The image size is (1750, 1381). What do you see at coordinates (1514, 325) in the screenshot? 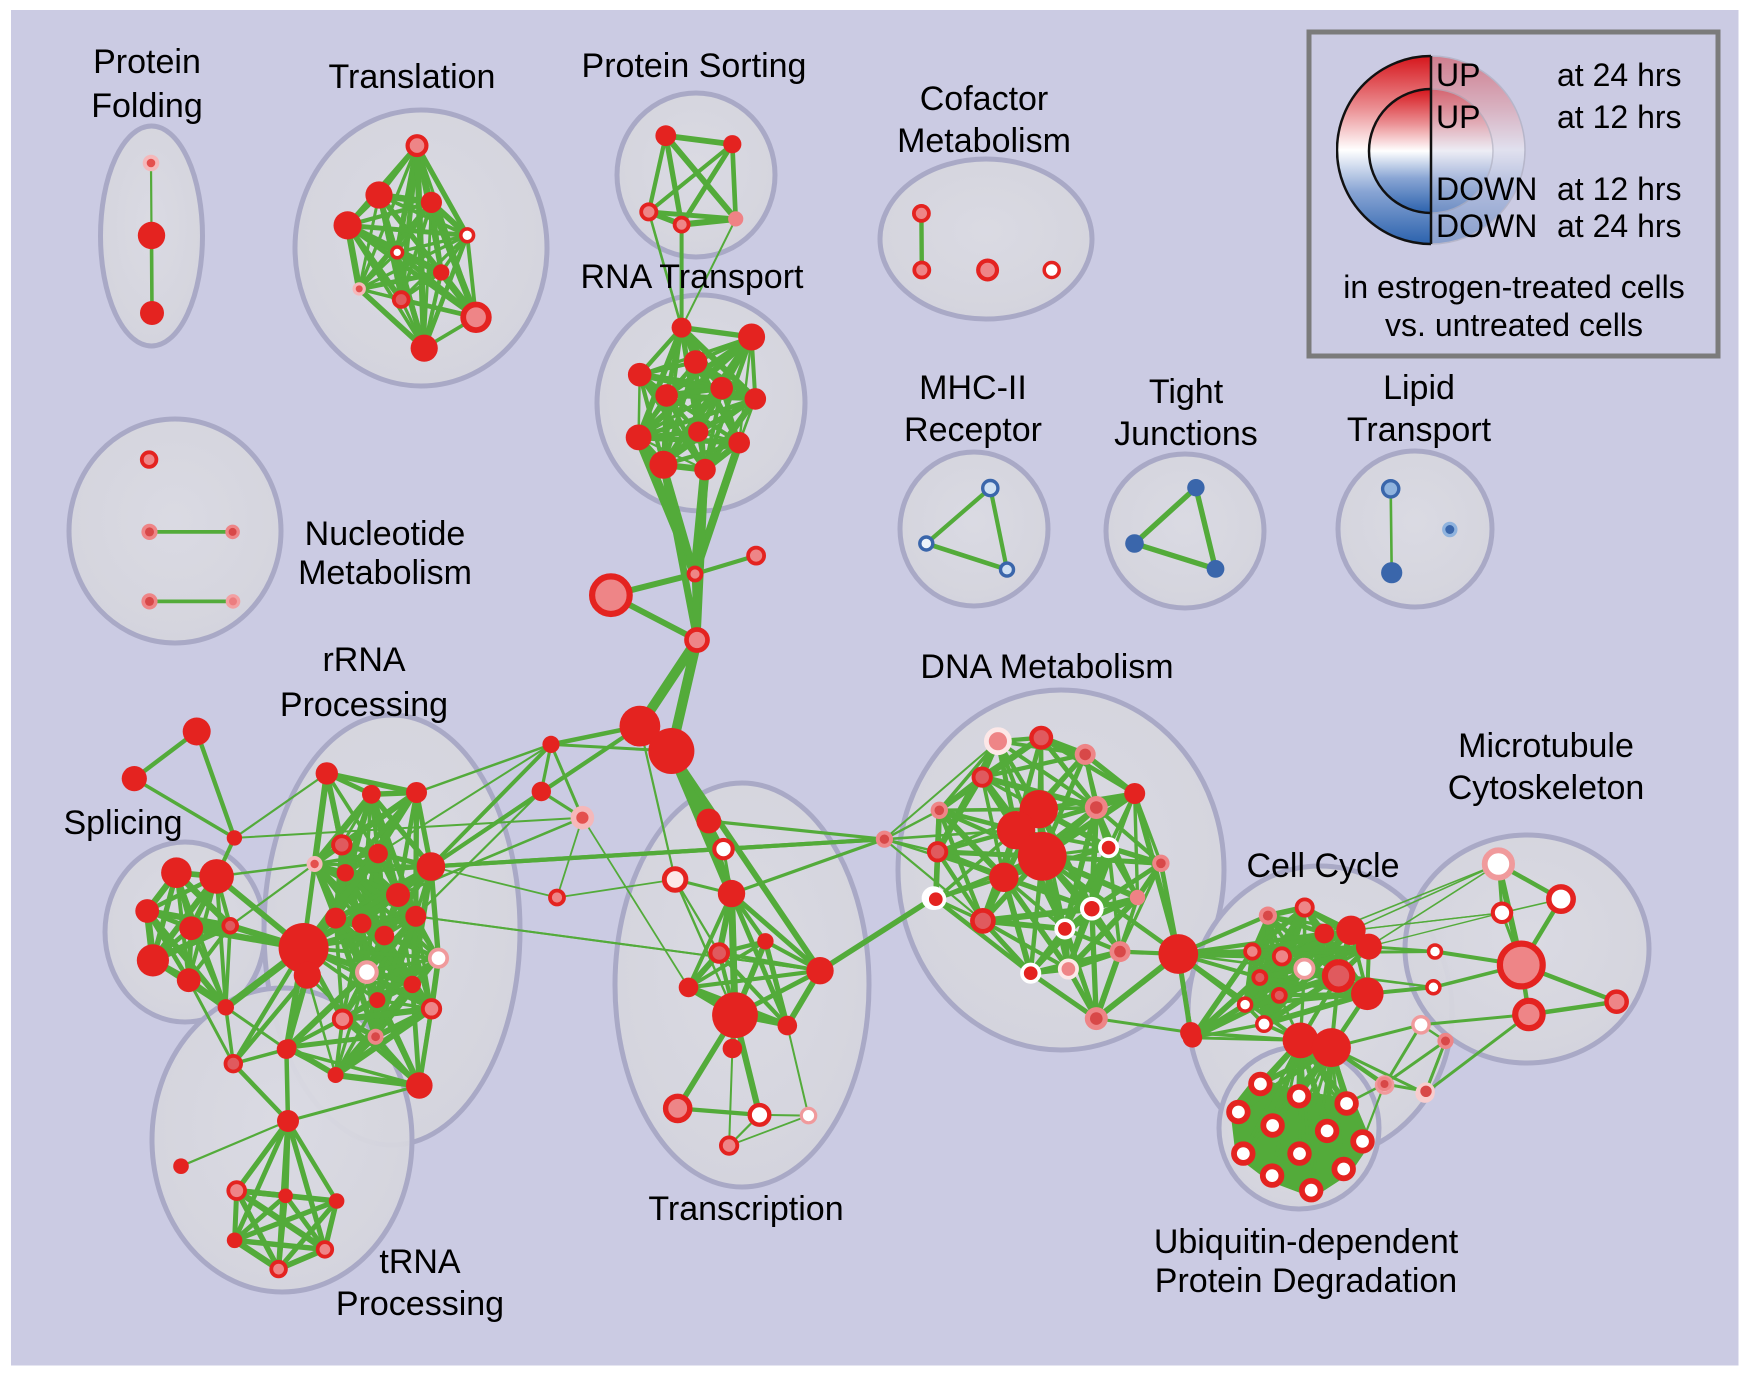
I see `svg-text: vs. untreated cells` at bounding box center [1514, 325].